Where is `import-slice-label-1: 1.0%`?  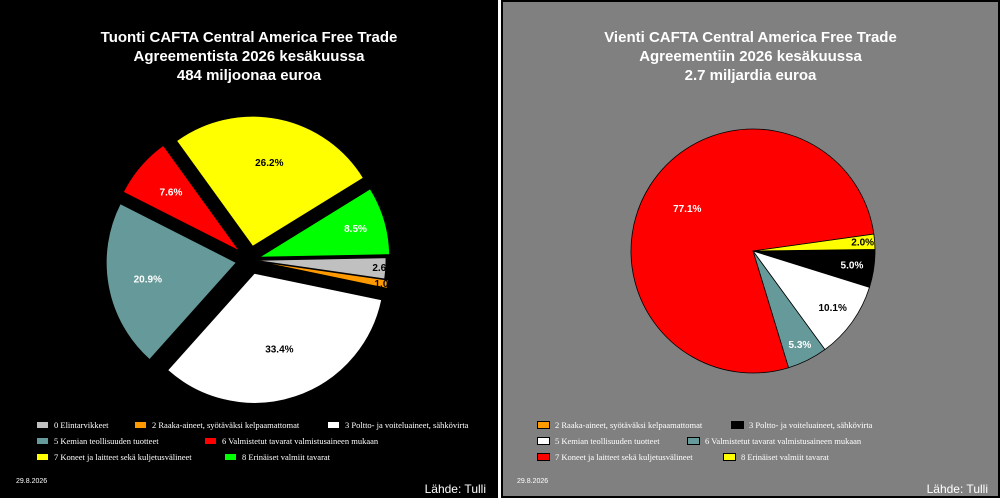
import-slice-label-1: 1.0% is located at coordinates (386, 284).